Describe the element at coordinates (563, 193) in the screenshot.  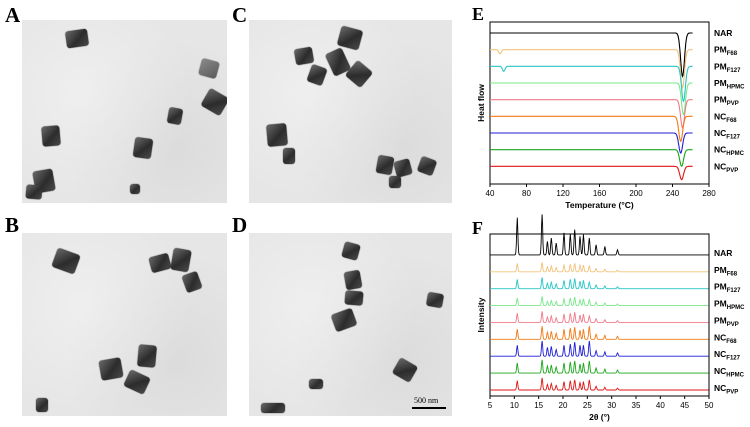
I see `x-tick-label: 120` at that location.